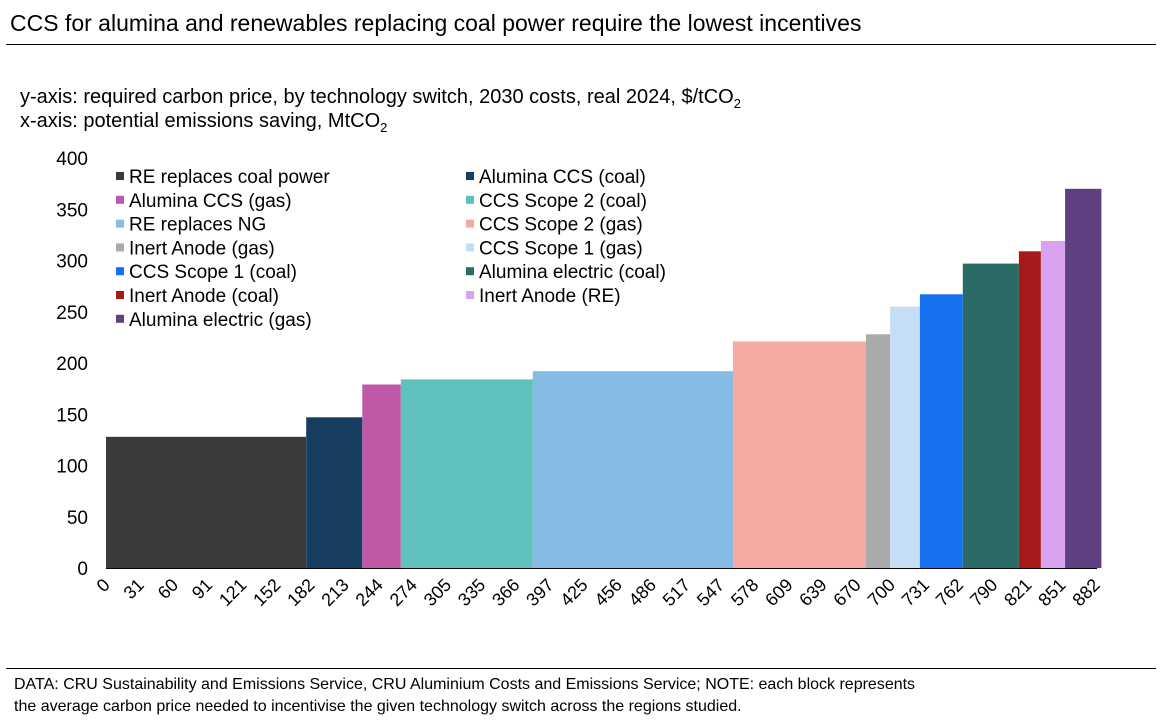 This screenshot has height=727, width=1170. Describe the element at coordinates (949, 592) in the screenshot. I see `x-tick-label: 762` at that location.